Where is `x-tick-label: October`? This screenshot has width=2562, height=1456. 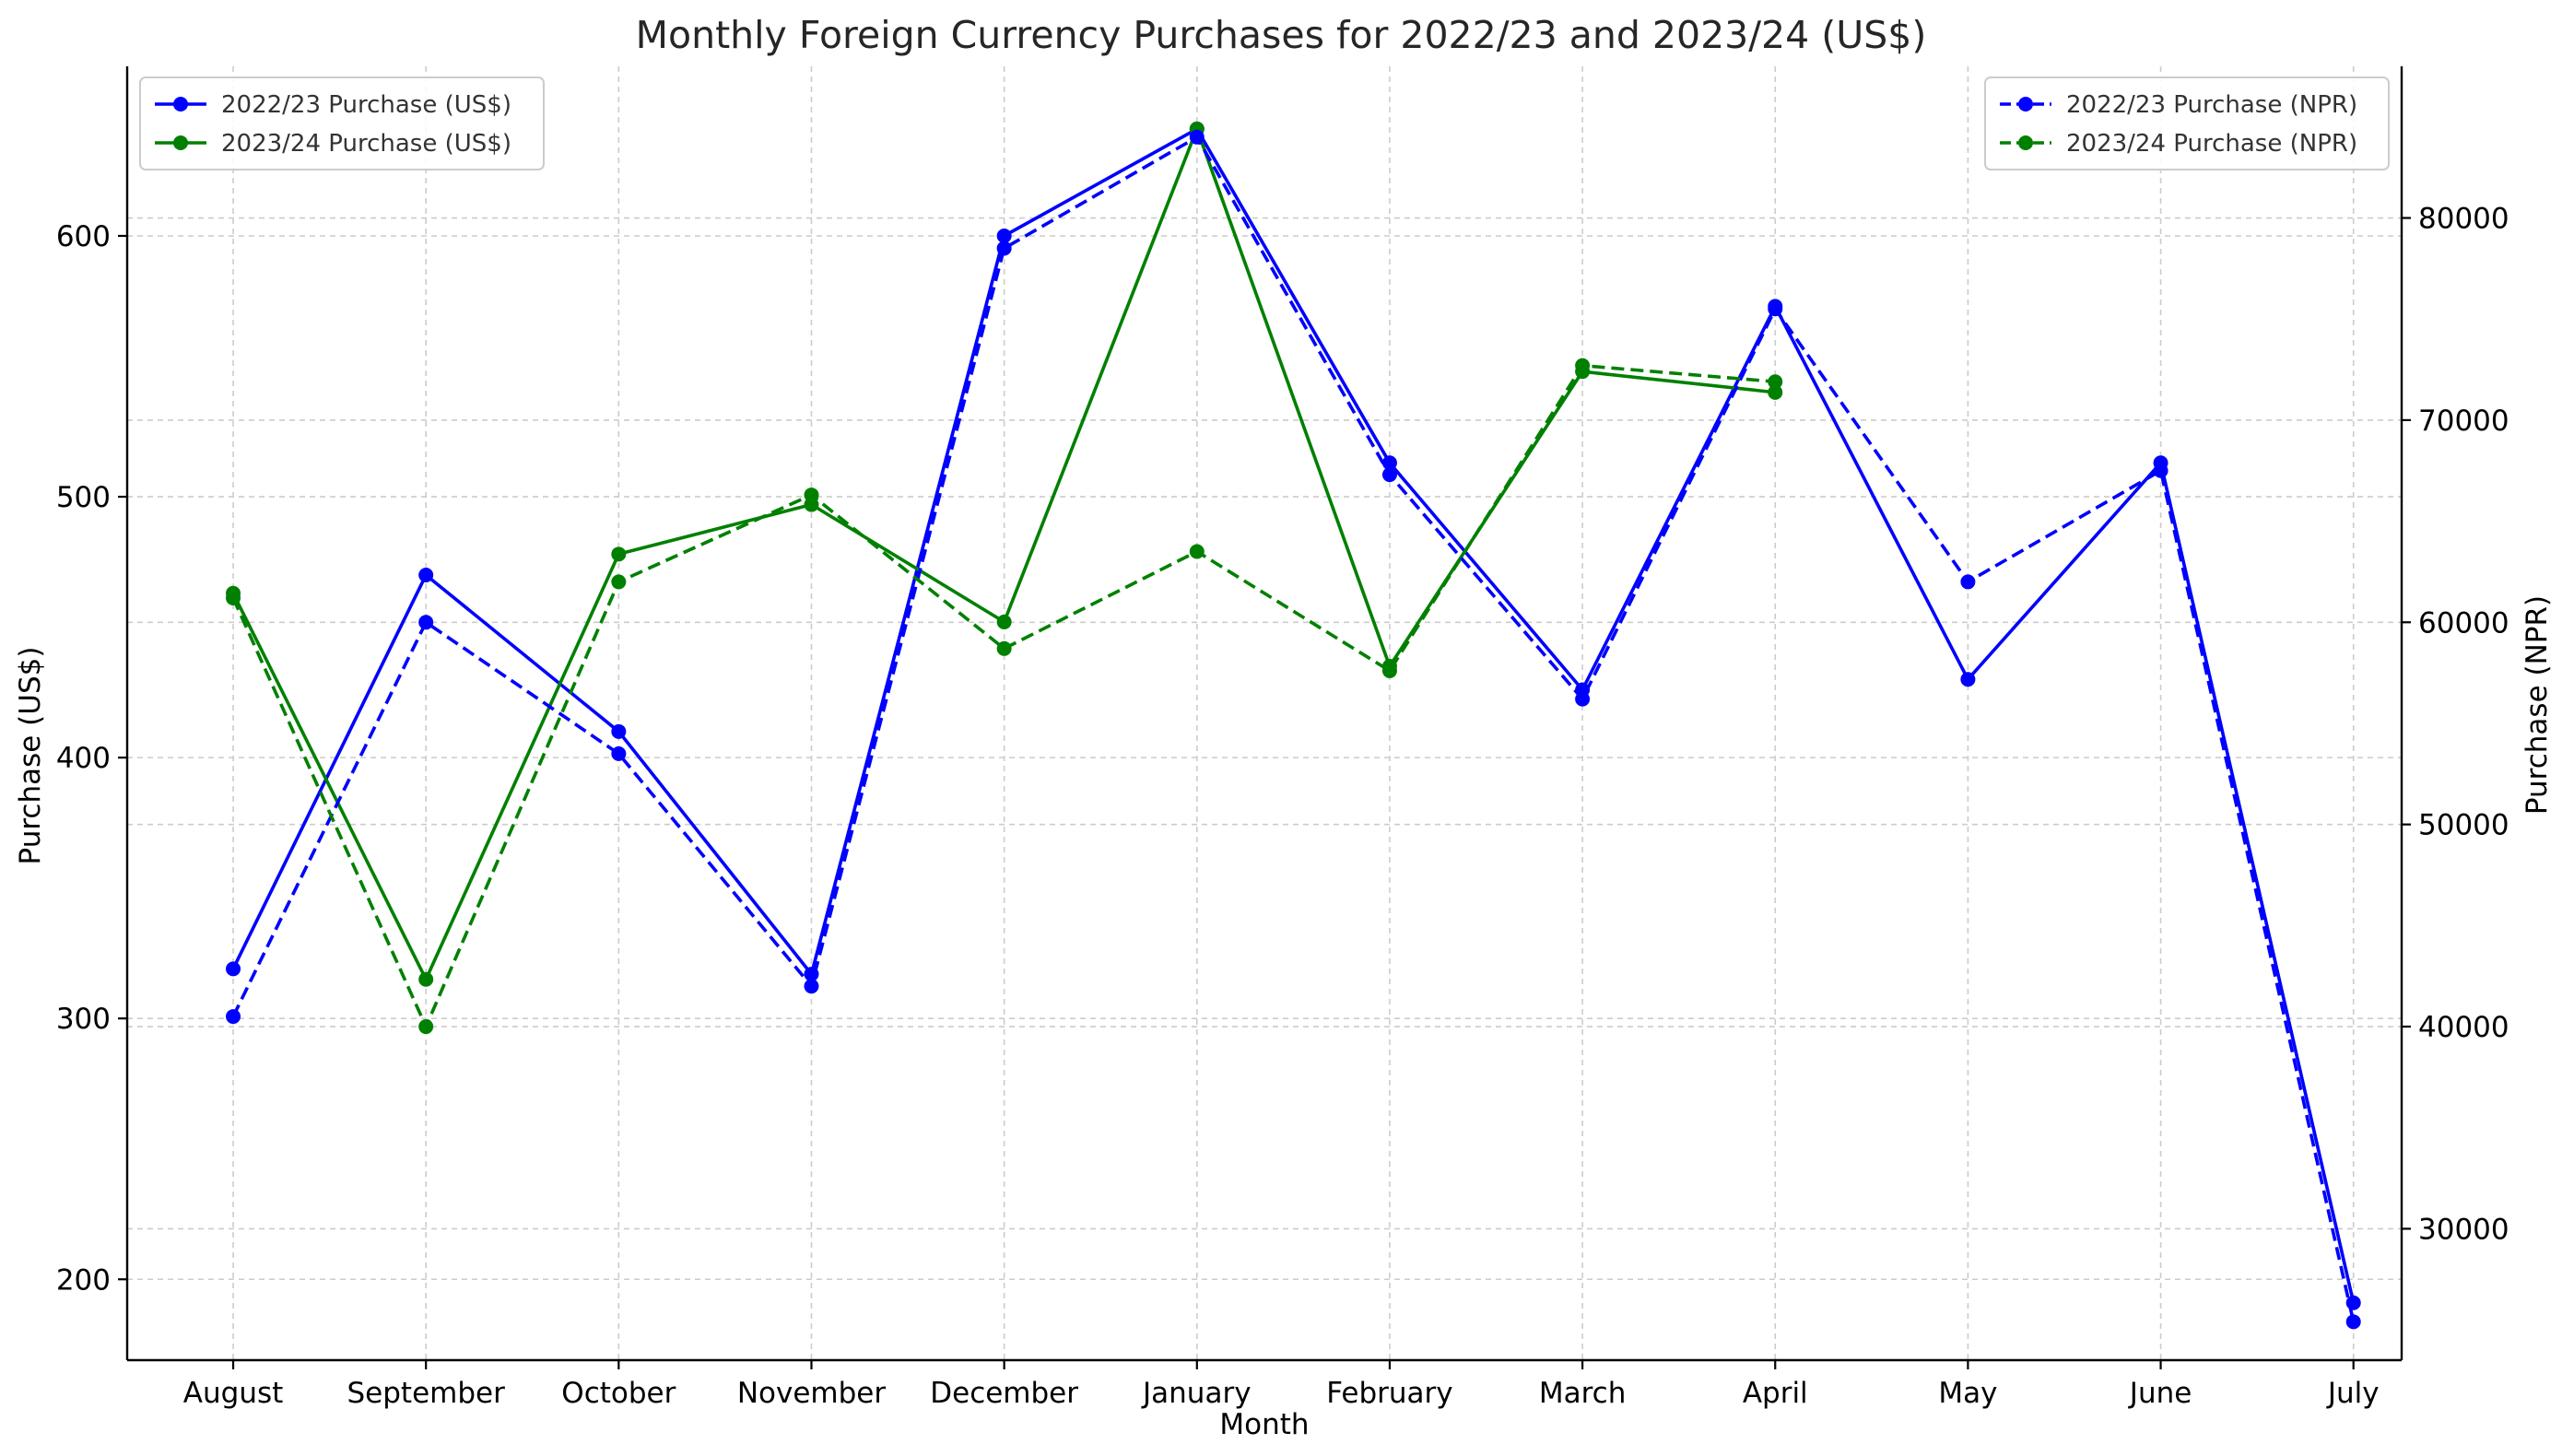
x-tick-label: October is located at coordinates (618, 1393).